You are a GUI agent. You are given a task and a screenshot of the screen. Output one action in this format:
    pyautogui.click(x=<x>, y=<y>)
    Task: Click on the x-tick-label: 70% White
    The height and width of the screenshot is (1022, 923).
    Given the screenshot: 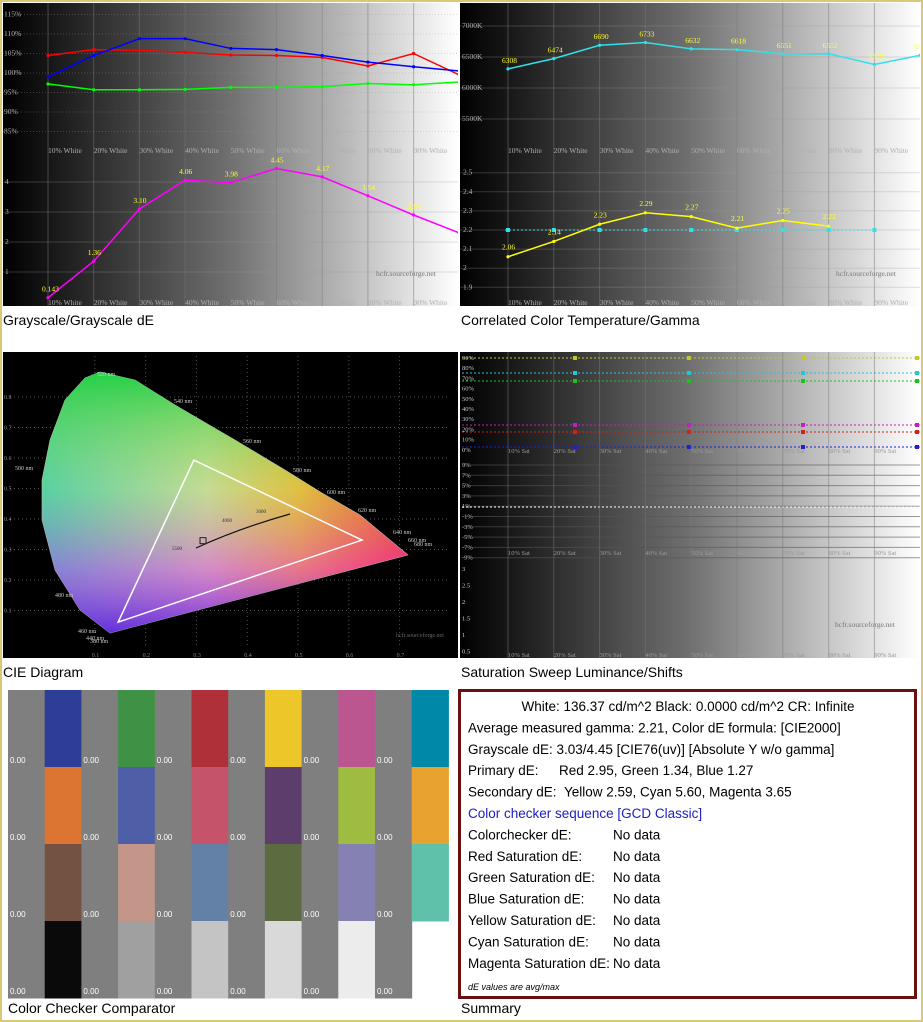 What is the action you would take?
    pyautogui.click(x=800, y=302)
    